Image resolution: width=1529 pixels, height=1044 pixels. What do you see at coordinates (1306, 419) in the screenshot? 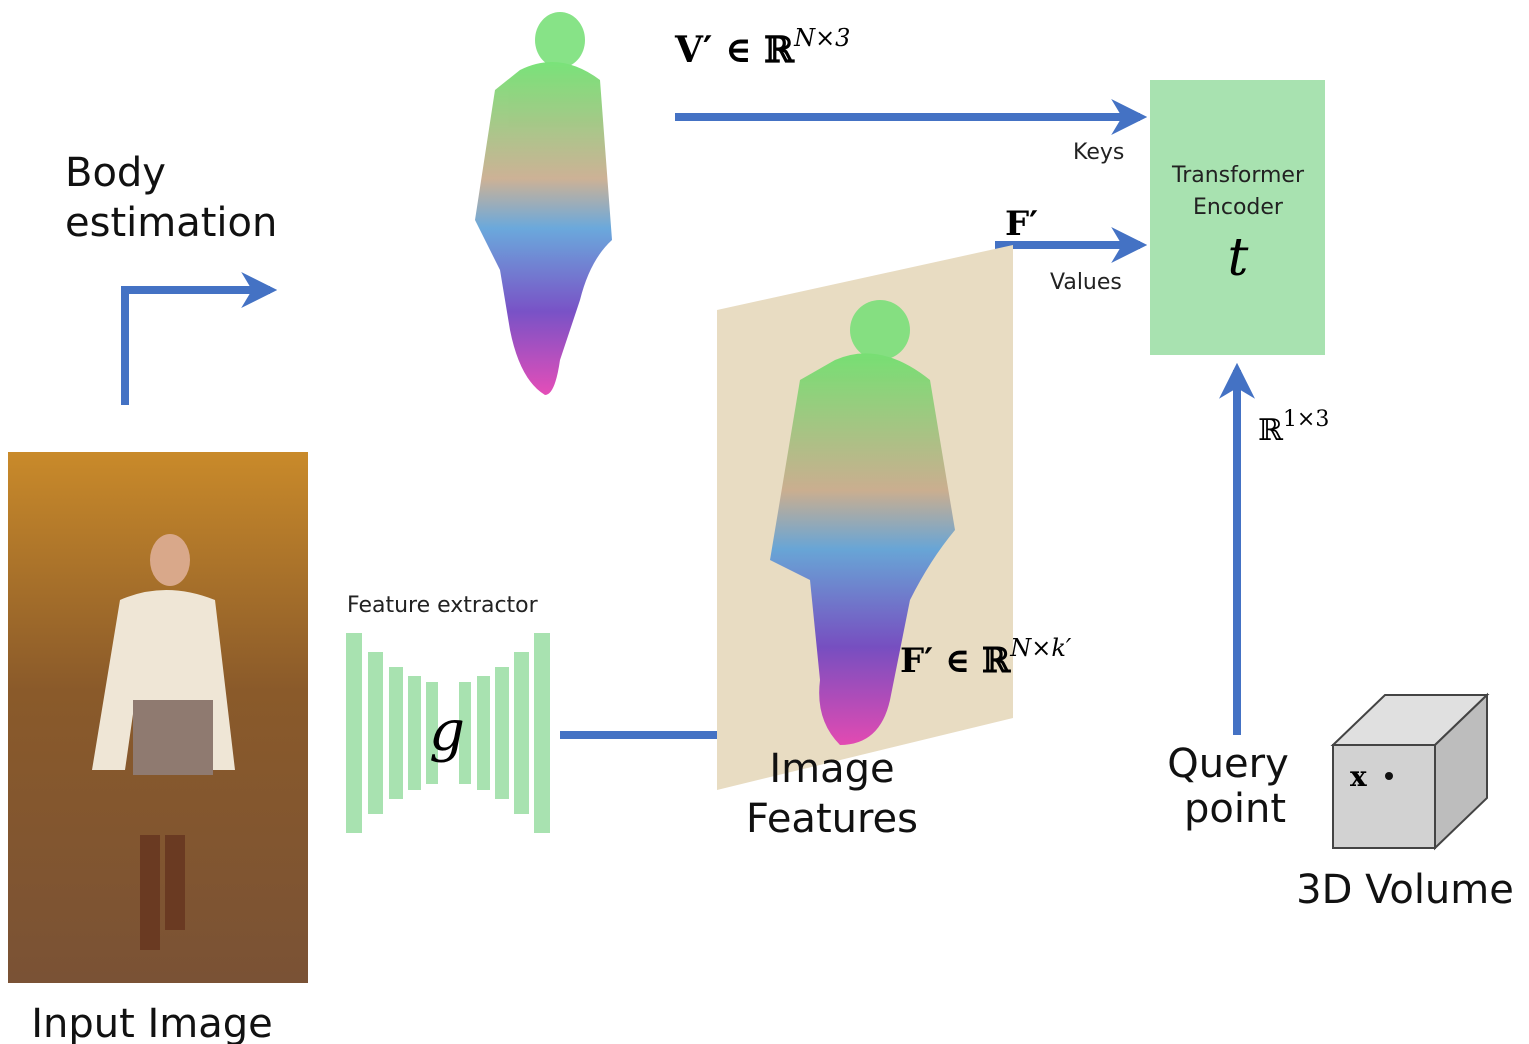
I see `text: 1×3` at bounding box center [1306, 419].